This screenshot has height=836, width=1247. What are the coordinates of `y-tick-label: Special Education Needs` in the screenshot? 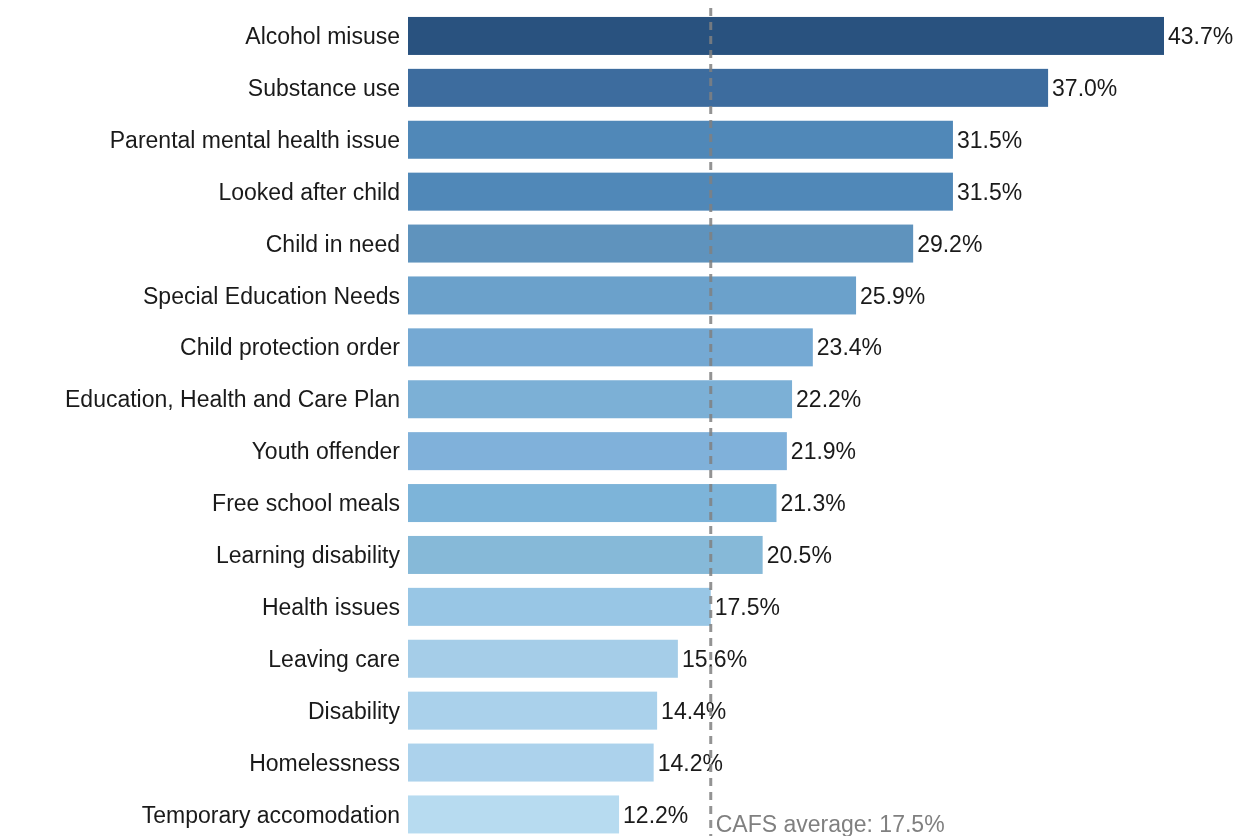 It's located at (271, 295).